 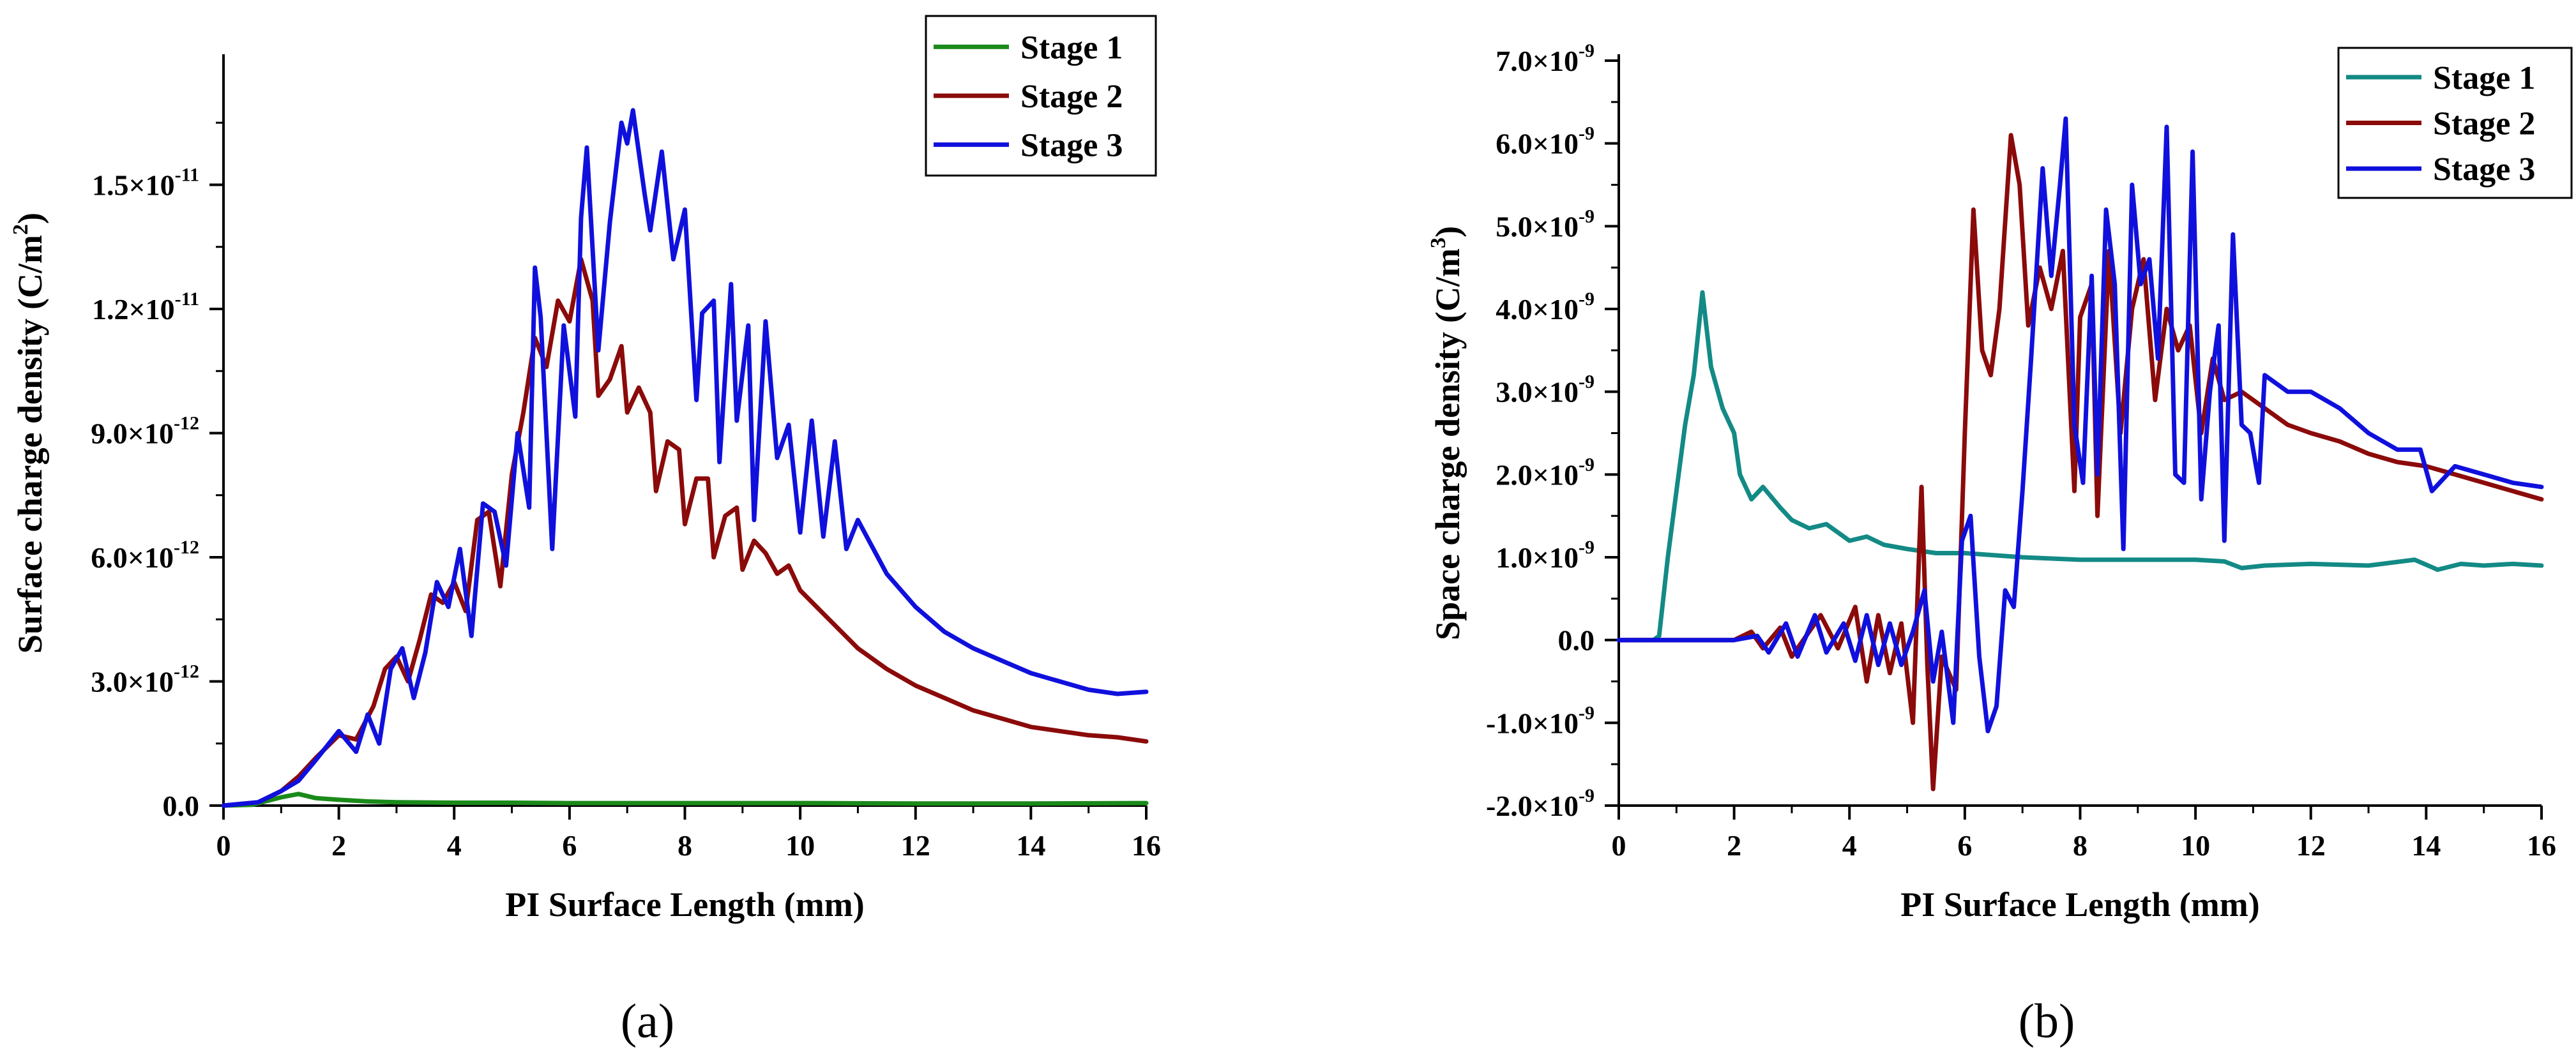 I want to click on y-tick-label: 1.0×10⁻⁹, so click(x=1545, y=556).